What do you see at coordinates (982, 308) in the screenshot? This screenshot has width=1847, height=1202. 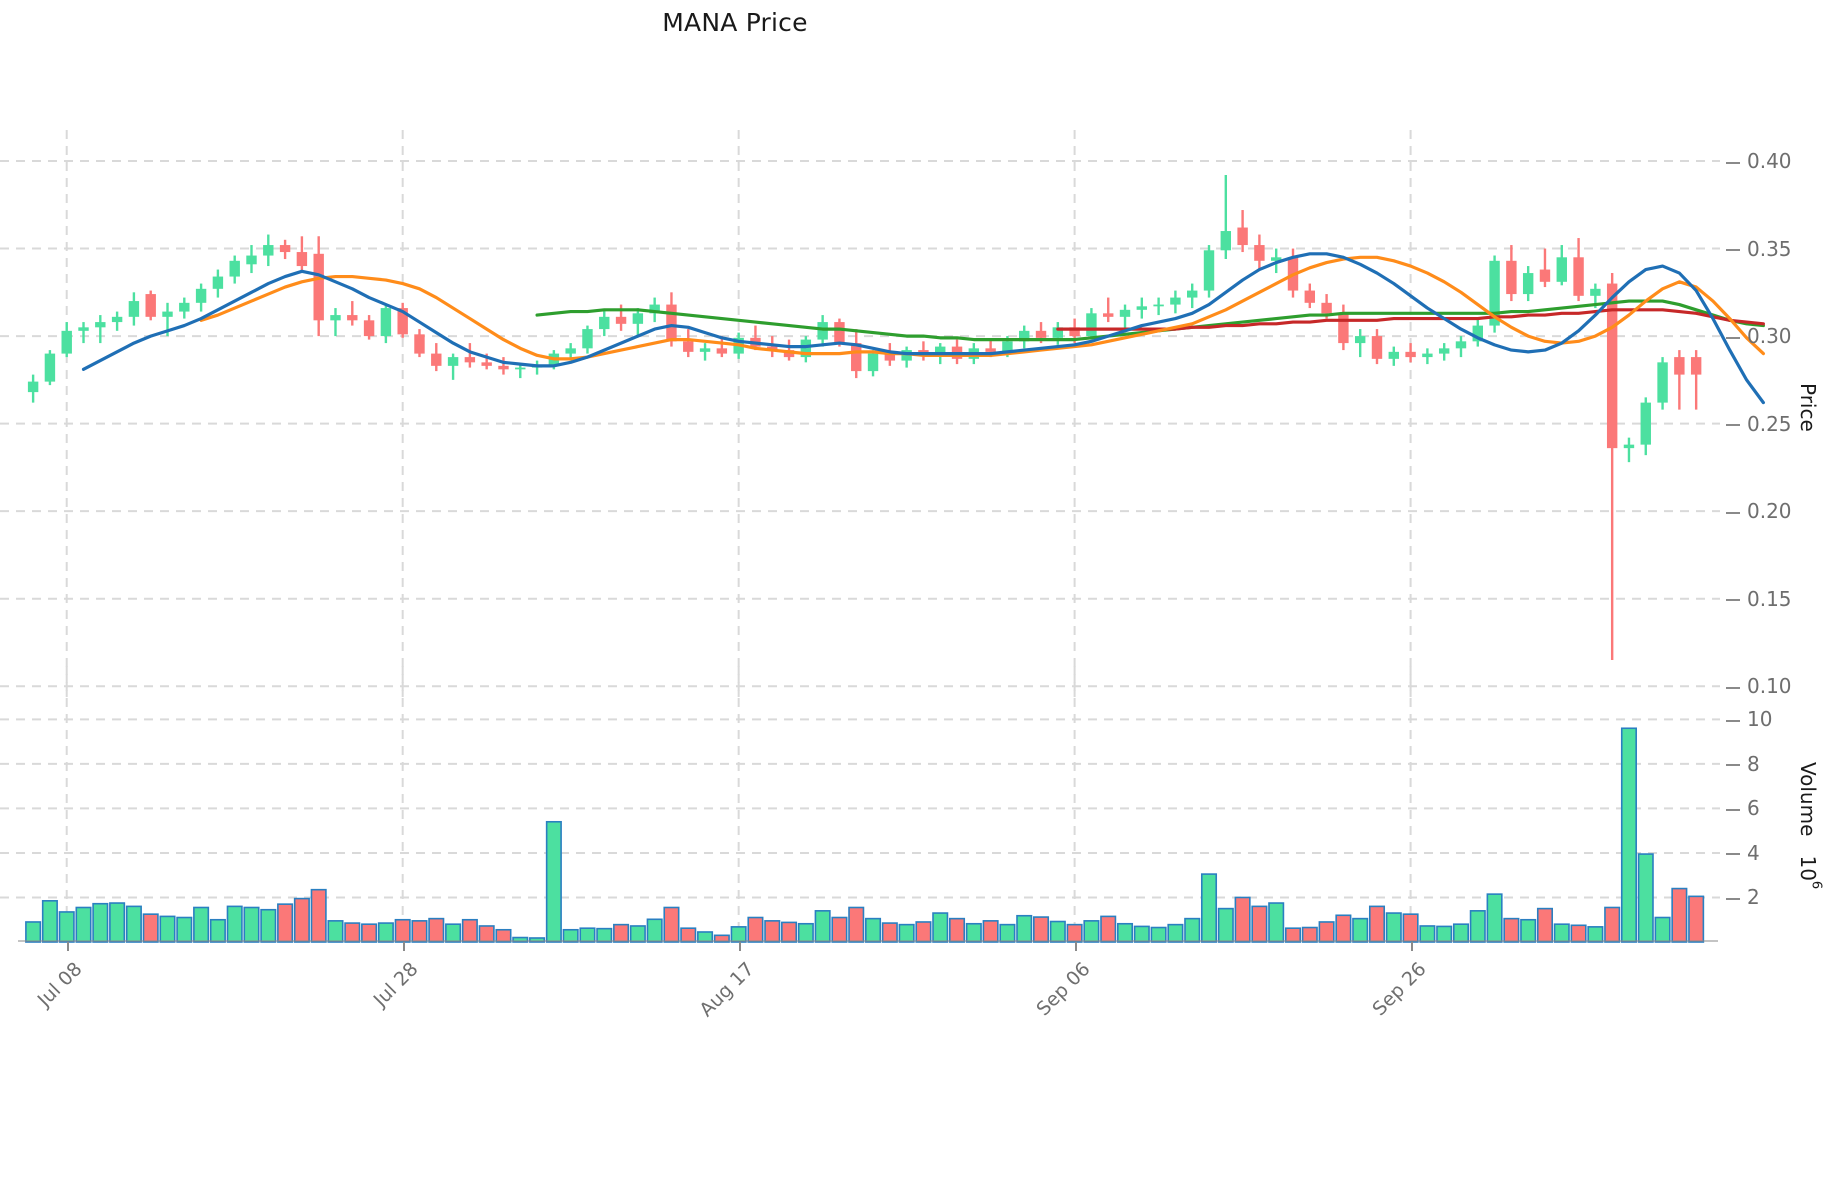 I see `ma-line-orange` at bounding box center [982, 308].